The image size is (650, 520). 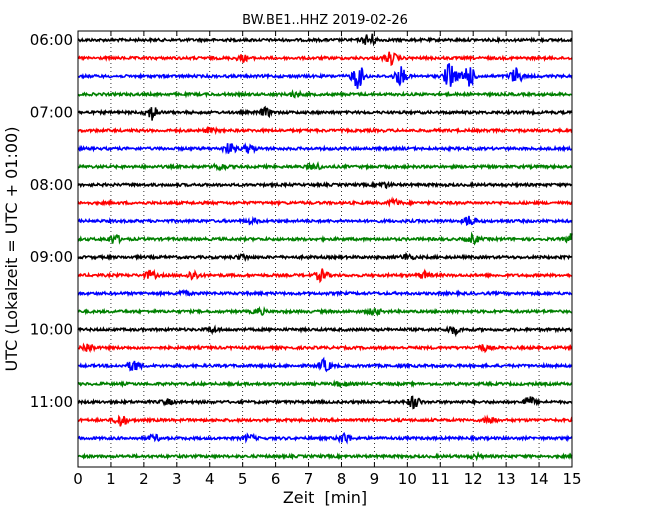 What do you see at coordinates (571, 479) in the screenshot?
I see `x-tick-label: 15` at bounding box center [571, 479].